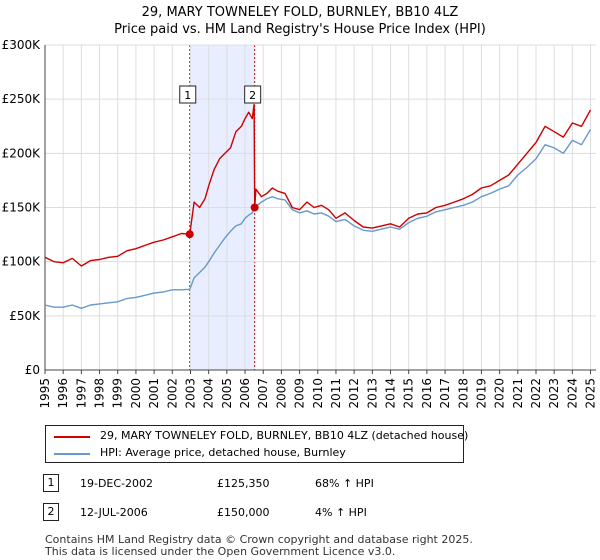  Describe the element at coordinates (318, 393) in the screenshot. I see `x-tick-label: 2010` at that location.